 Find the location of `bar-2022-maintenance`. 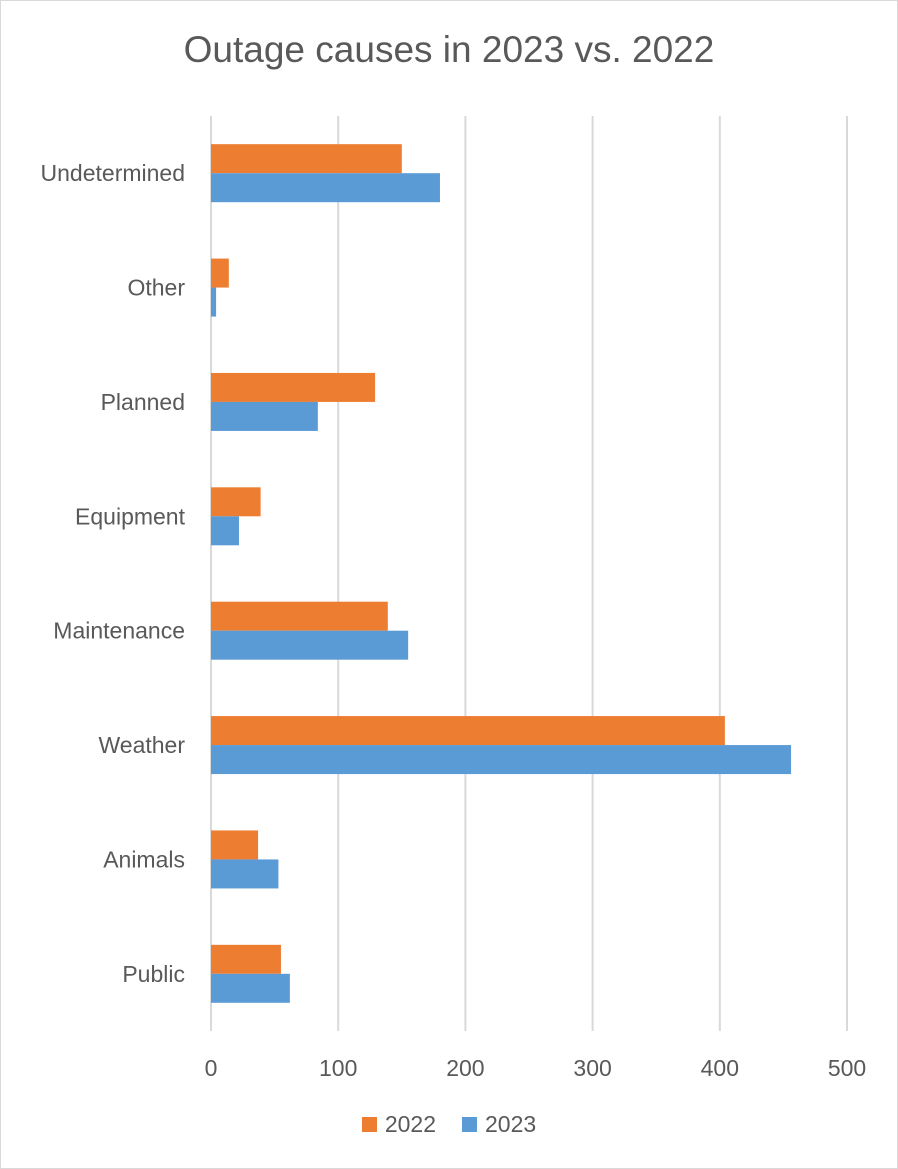

bar-2022-maintenance is located at coordinates (299, 616).